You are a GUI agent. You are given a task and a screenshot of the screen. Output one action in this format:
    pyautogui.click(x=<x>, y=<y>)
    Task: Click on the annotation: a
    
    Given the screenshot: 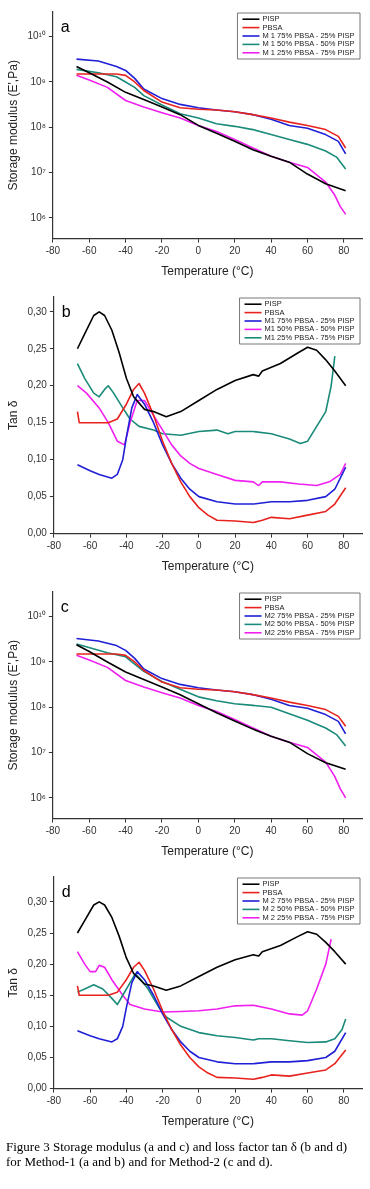 What is the action you would take?
    pyautogui.click(x=65, y=27)
    